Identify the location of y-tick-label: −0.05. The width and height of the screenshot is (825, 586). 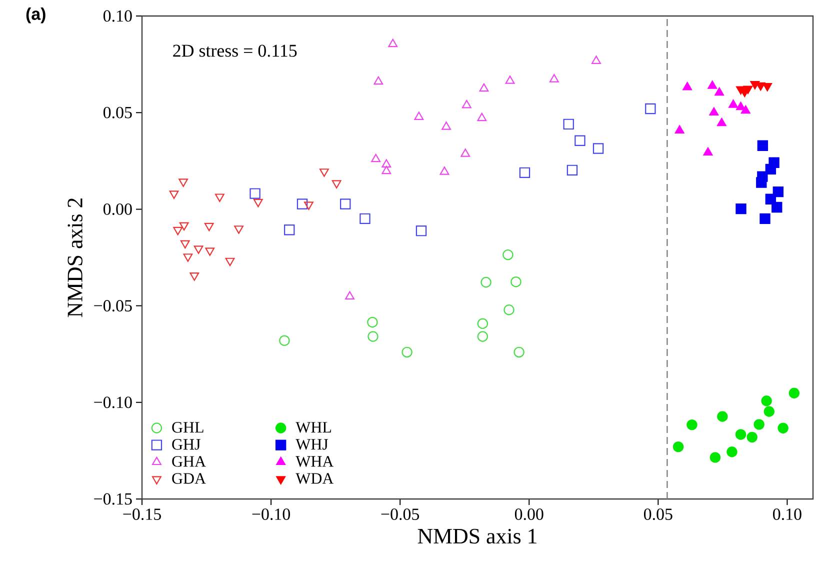
(113, 306).